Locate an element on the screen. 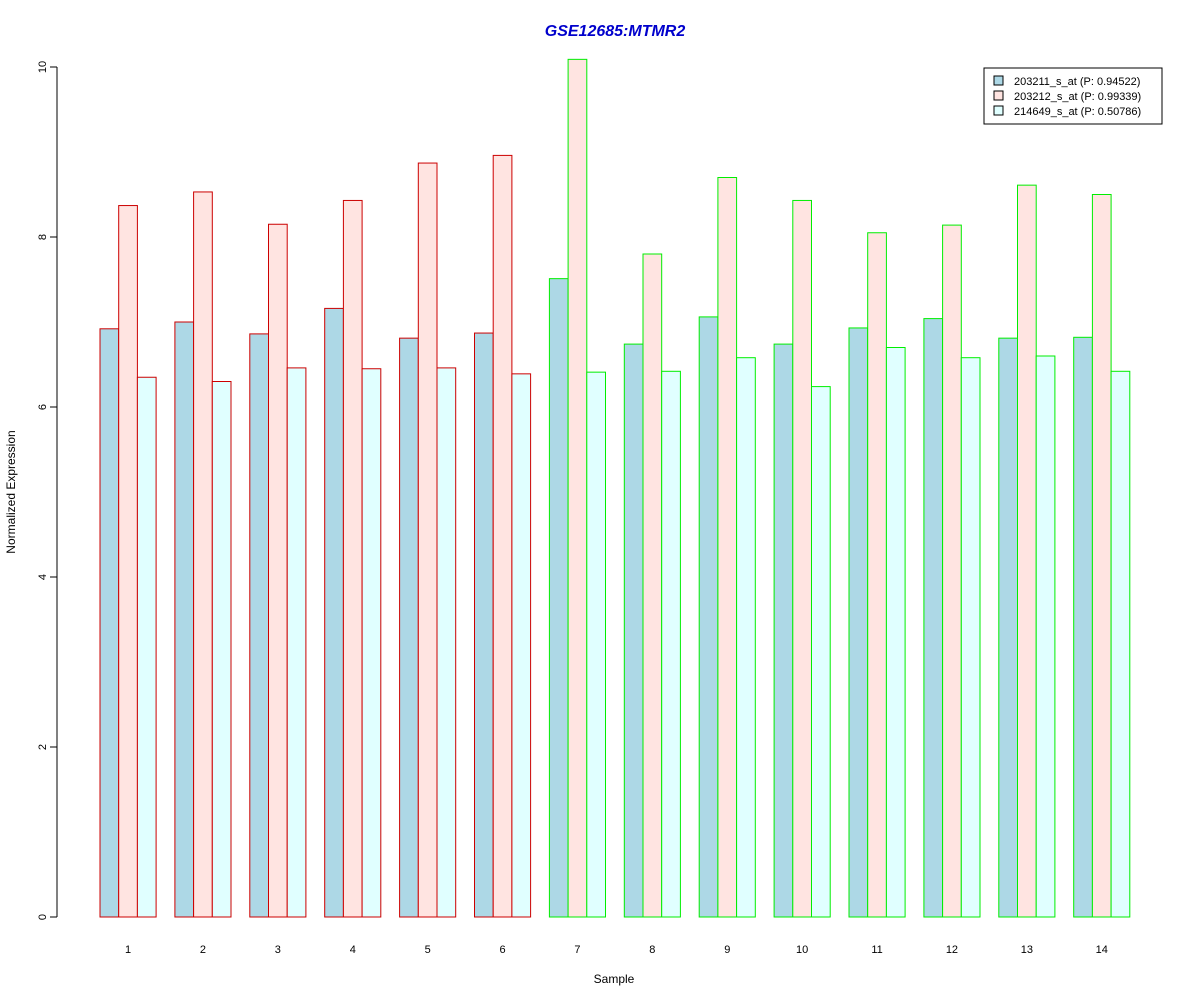 The width and height of the screenshot is (1200, 1000). x-tick-label: 10 is located at coordinates (802, 950).